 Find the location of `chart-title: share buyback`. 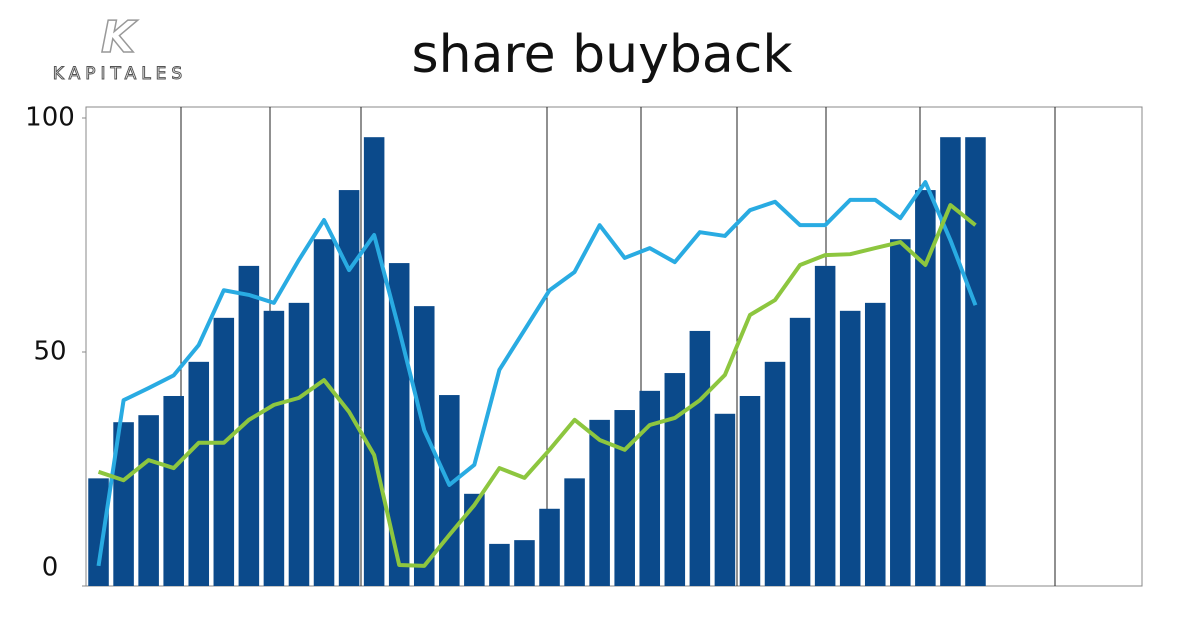

chart-title: share buyback is located at coordinates (602, 55).